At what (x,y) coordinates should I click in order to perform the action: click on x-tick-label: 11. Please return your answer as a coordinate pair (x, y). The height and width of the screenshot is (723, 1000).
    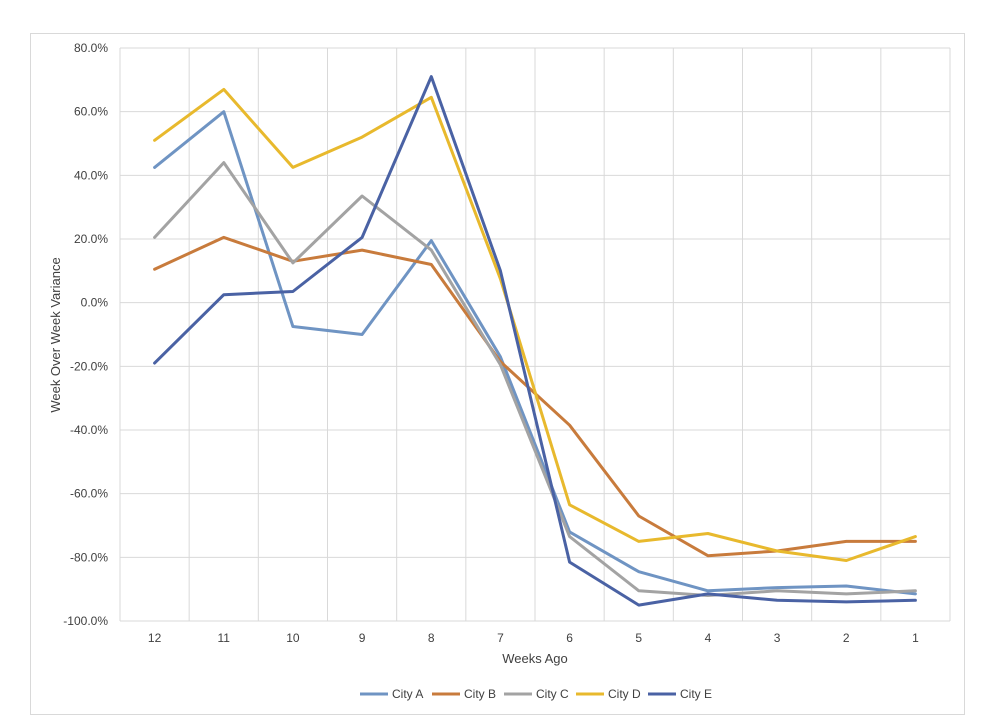
    Looking at the image, I should click on (224, 638).